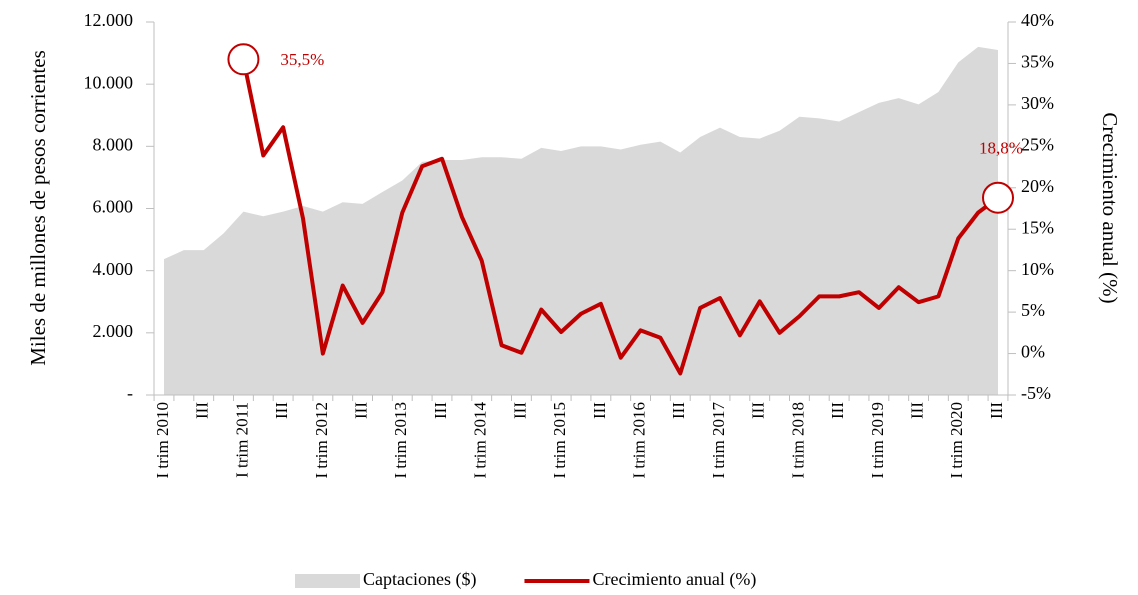 Image resolution: width=1138 pixels, height=595 pixels. I want to click on x-tick-label: I trim 2015, so click(559, 440).